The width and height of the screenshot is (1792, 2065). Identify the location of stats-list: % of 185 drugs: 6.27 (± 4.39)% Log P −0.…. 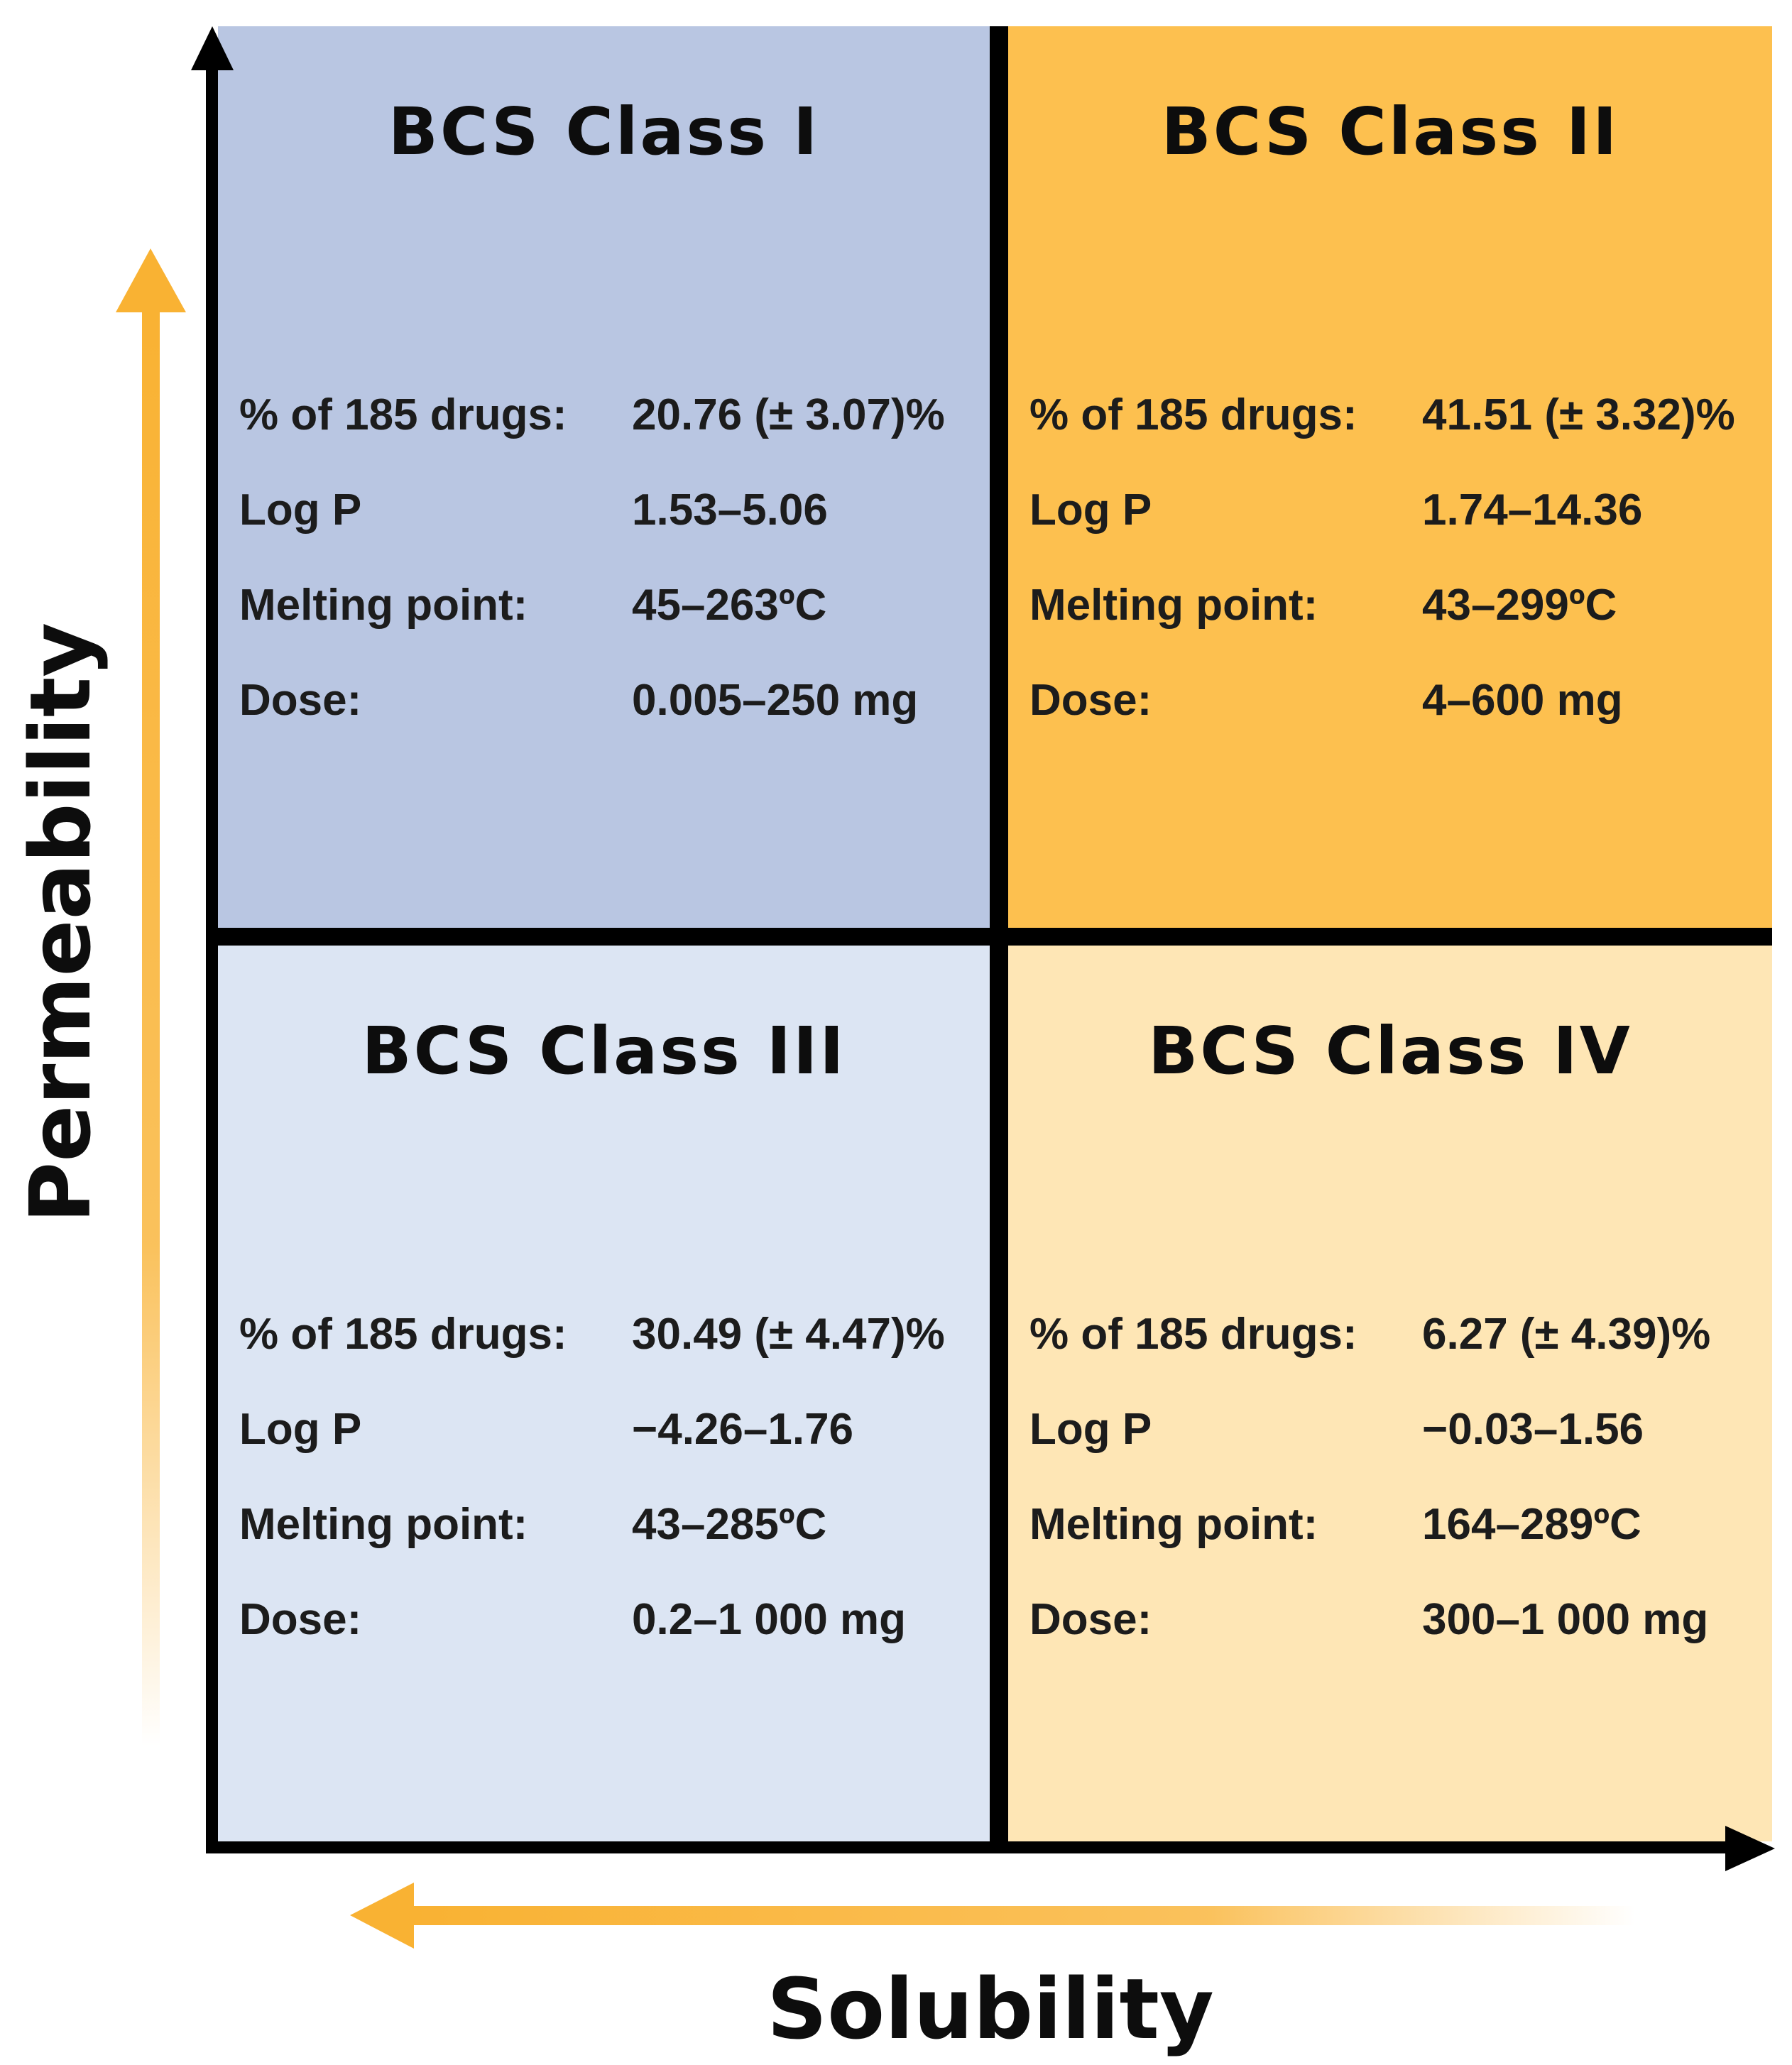
(1369, 1476).